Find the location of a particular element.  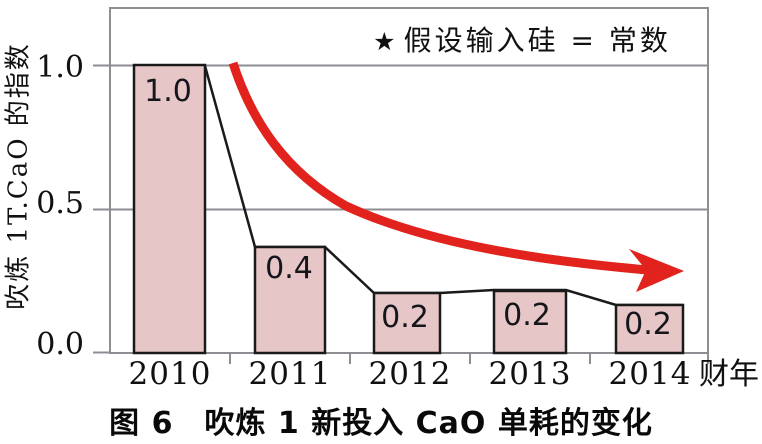

bar-label-2013: 0.2 is located at coordinates (527, 315).